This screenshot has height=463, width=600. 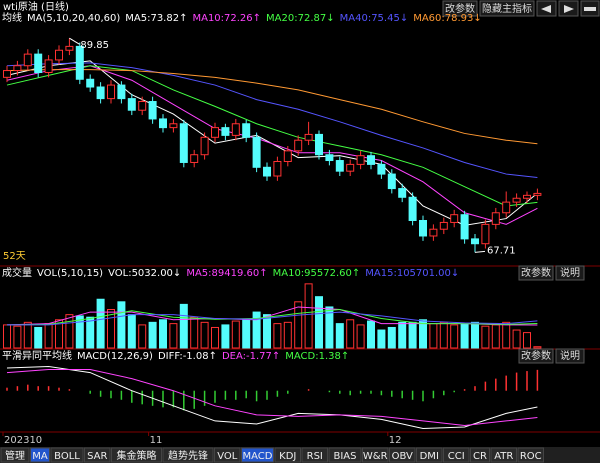 I want to click on tab-label: DMI, so click(x=429, y=456).